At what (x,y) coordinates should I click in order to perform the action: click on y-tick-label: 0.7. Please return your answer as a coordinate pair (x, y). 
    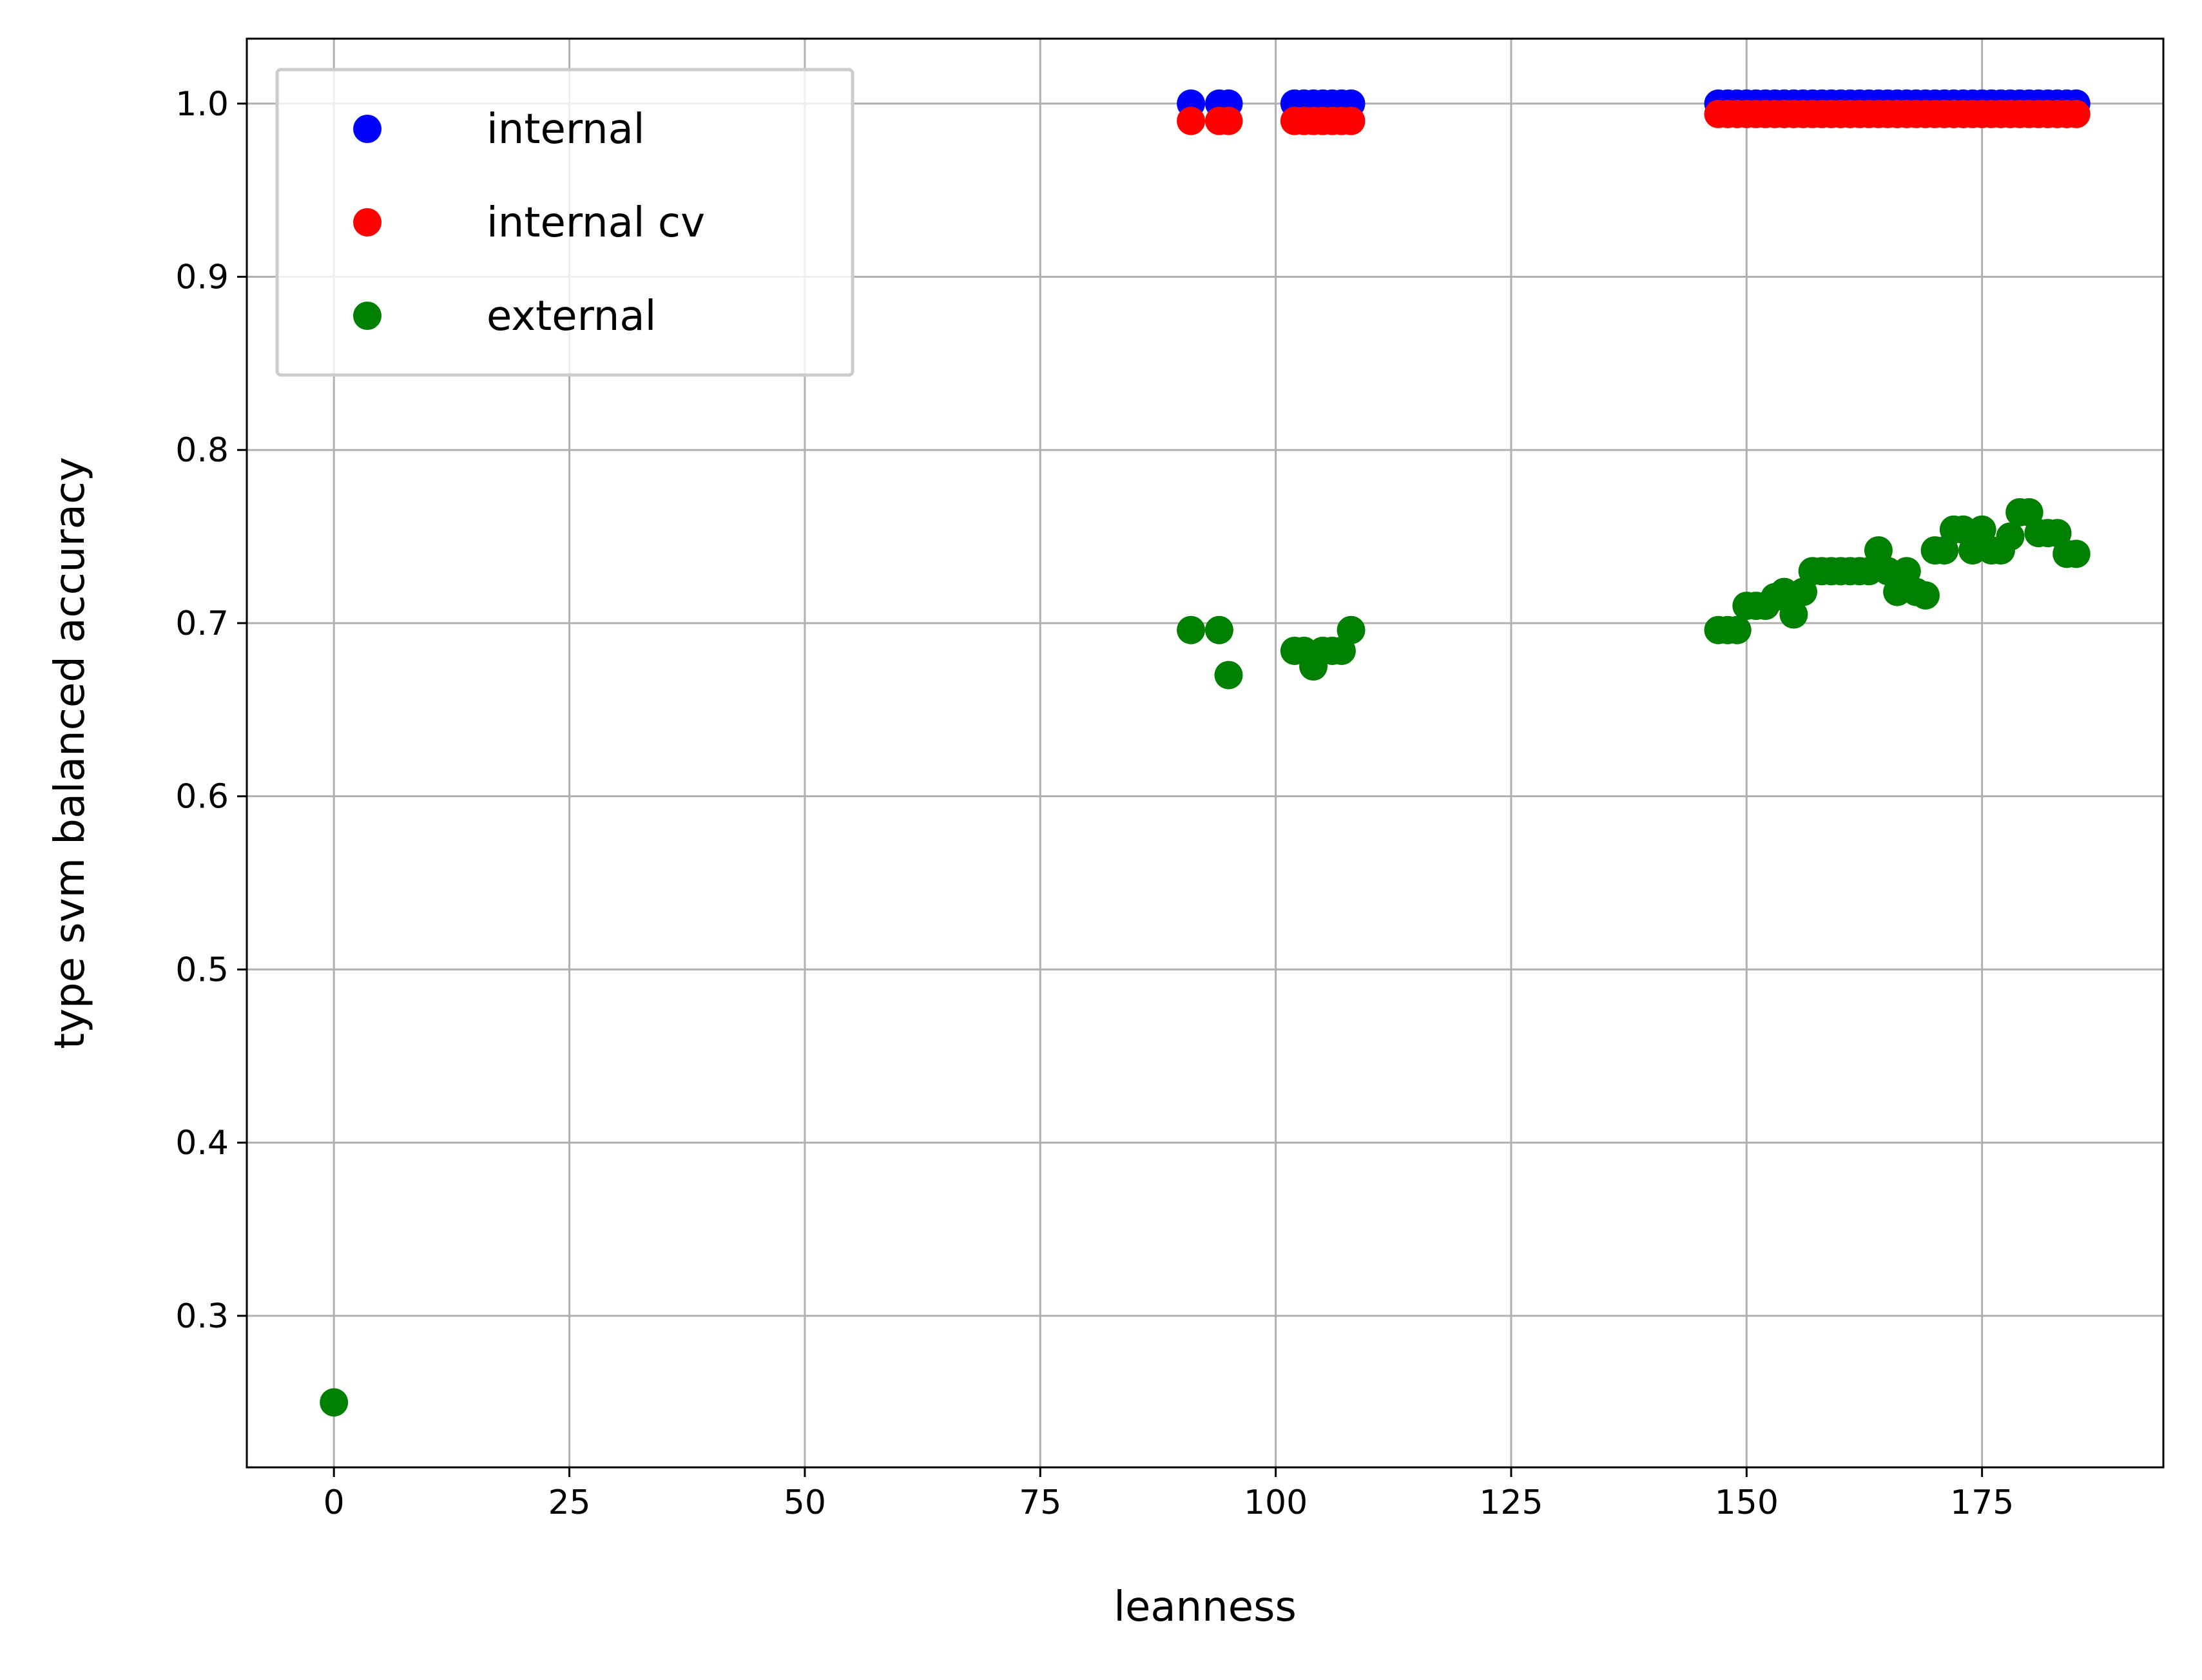
    Looking at the image, I should click on (202, 624).